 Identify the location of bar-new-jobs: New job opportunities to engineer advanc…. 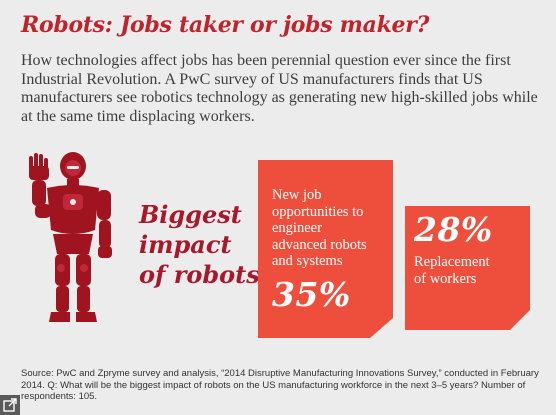
(325, 249).